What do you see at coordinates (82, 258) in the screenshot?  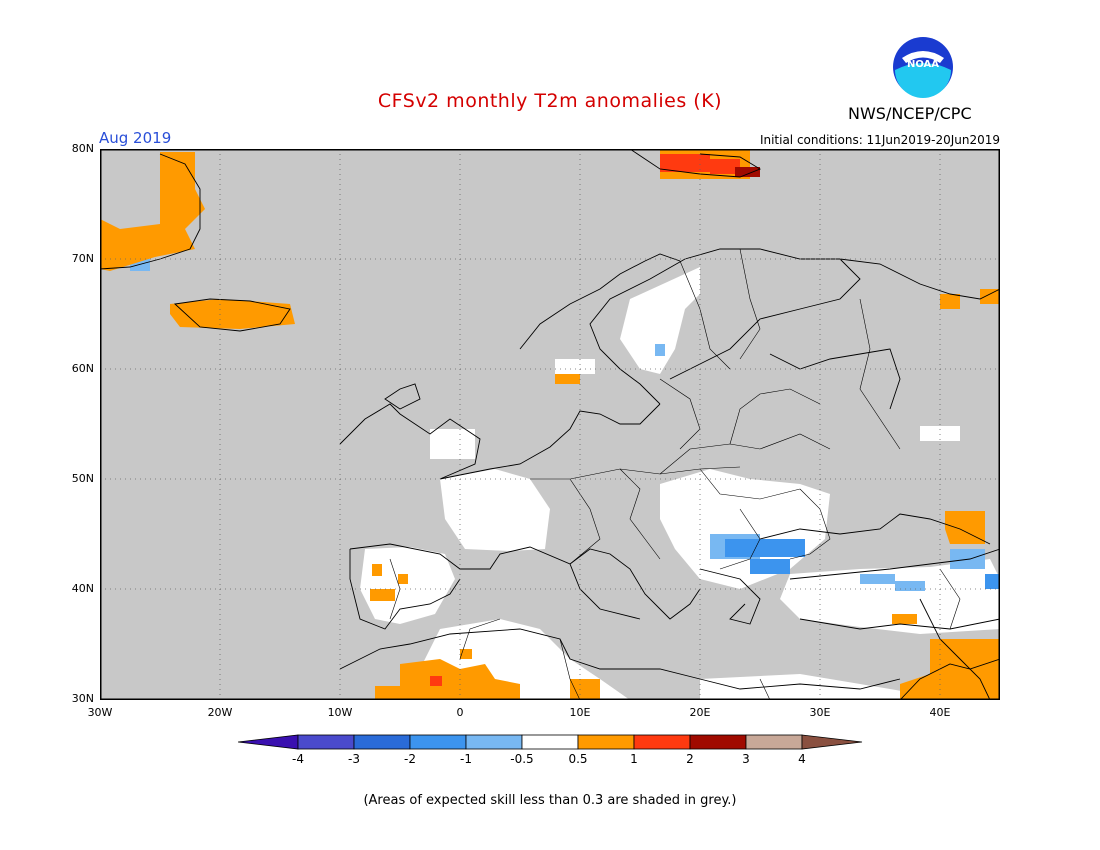 I see `lat-label-70n: 70N` at bounding box center [82, 258].